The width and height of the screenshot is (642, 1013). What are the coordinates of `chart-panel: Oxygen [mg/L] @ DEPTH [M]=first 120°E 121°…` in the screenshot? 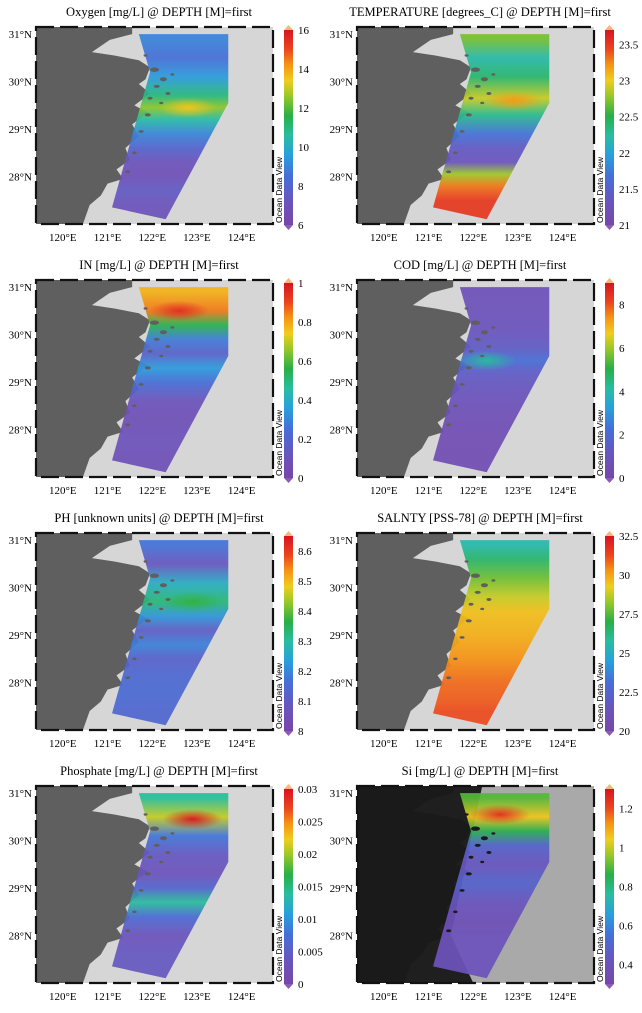 It's located at (160, 126).